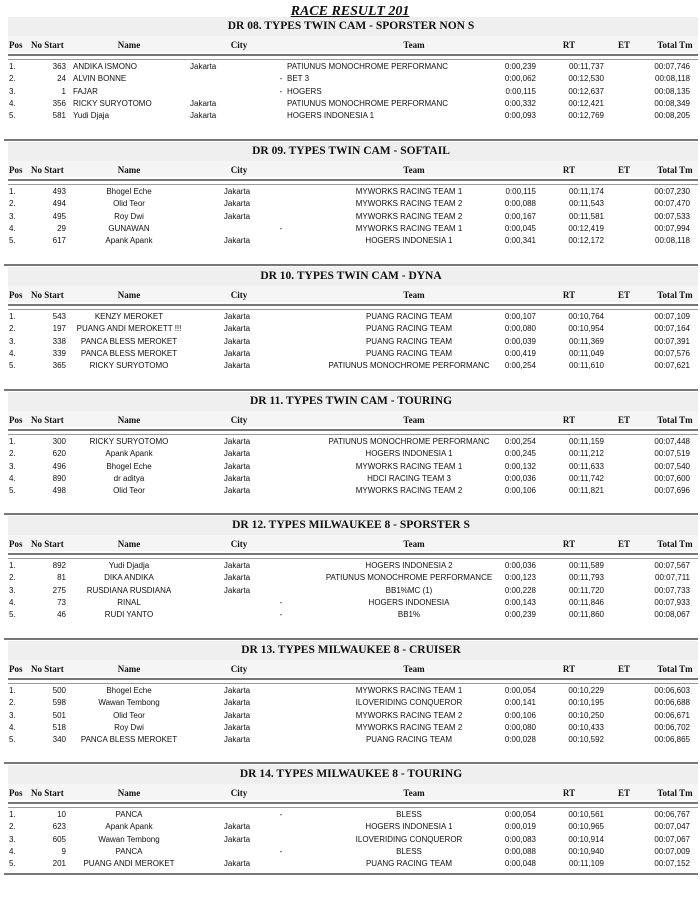 Image resolution: width=700 pixels, height=898 pixels. I want to click on column-header-team: Team, so click(414, 420).